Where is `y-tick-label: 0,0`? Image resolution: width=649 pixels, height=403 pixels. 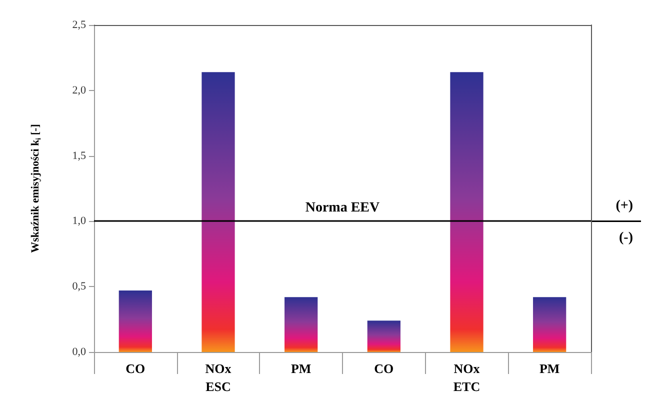
y-tick-label: 0,0 is located at coordinates (79, 352).